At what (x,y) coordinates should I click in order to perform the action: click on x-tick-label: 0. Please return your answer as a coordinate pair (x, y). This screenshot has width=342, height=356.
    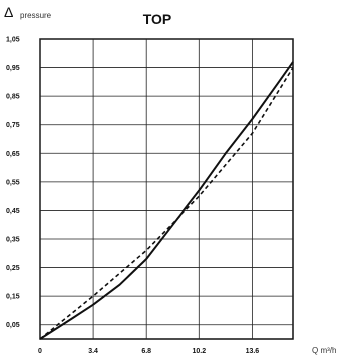
    Looking at the image, I should click on (40, 351).